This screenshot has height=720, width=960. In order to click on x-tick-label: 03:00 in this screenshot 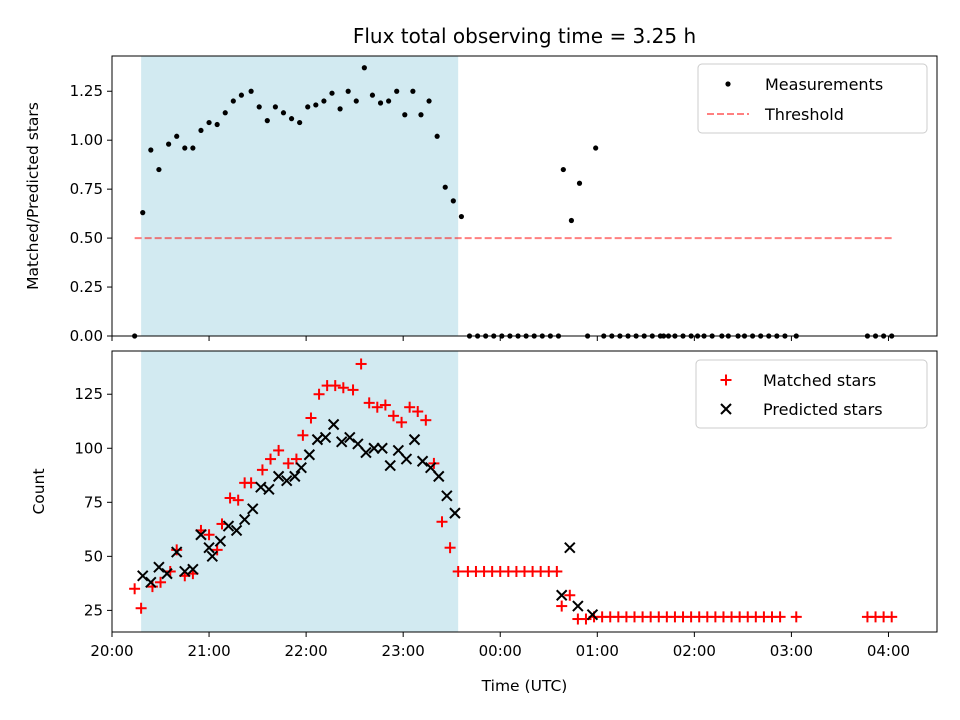, I will do `click(791, 651)`.